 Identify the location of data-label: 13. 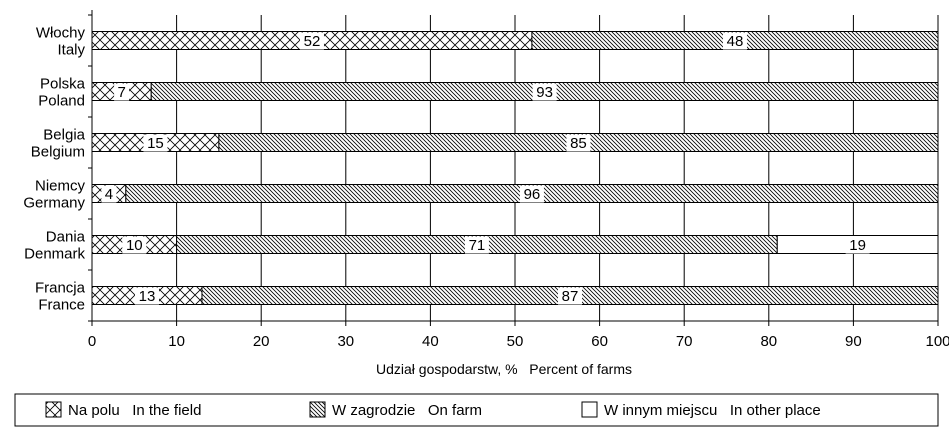
(147, 296).